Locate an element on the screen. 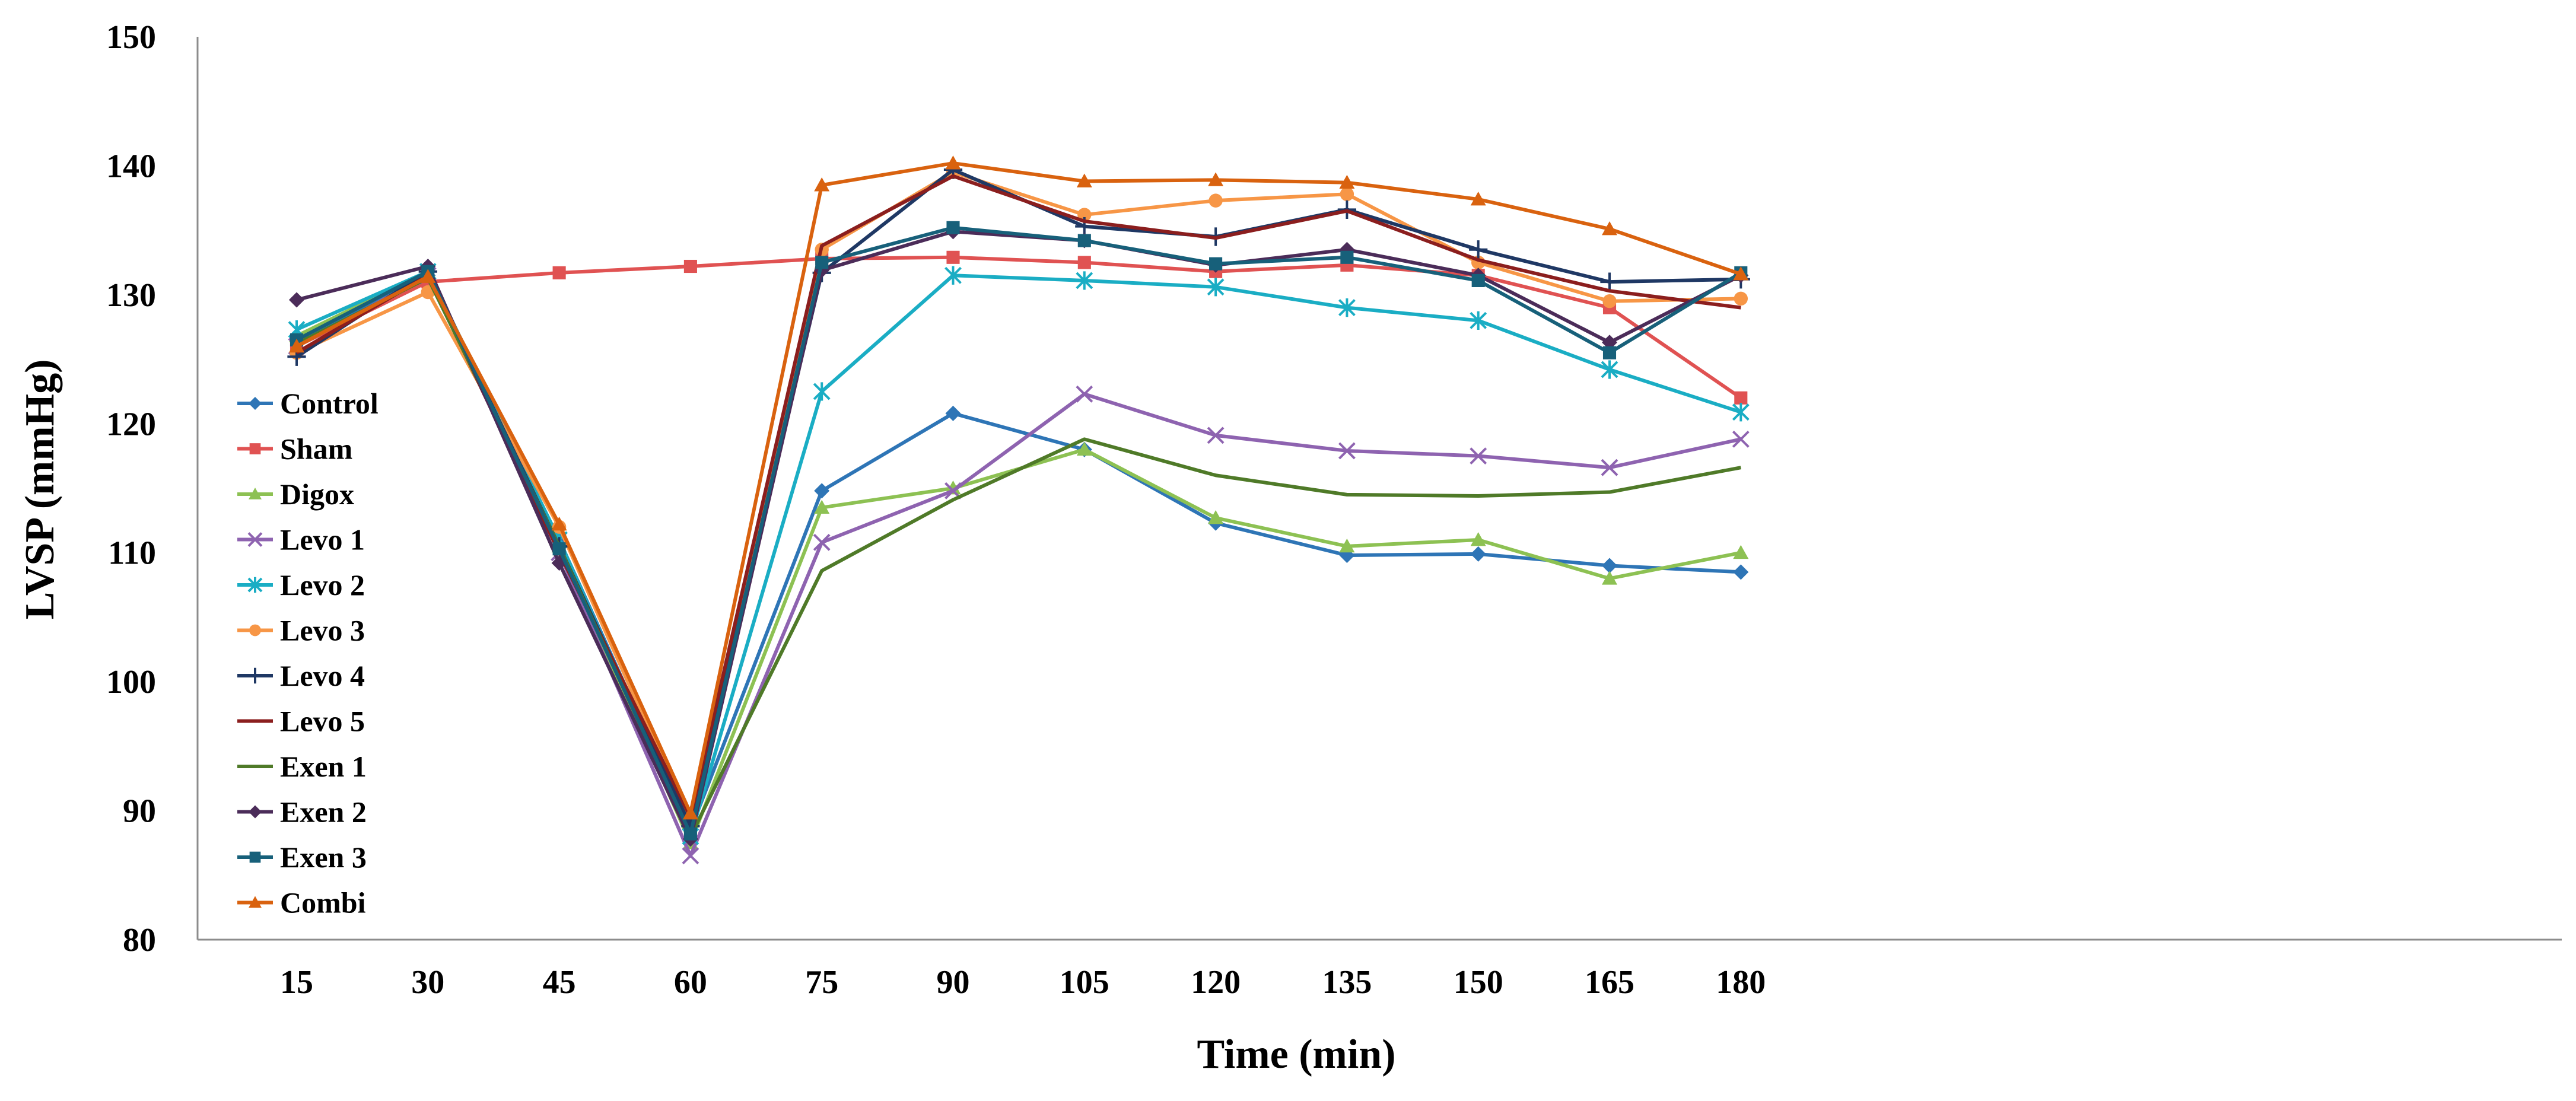 This screenshot has height=1101, width=2576. legend-label: Digox is located at coordinates (317, 494).